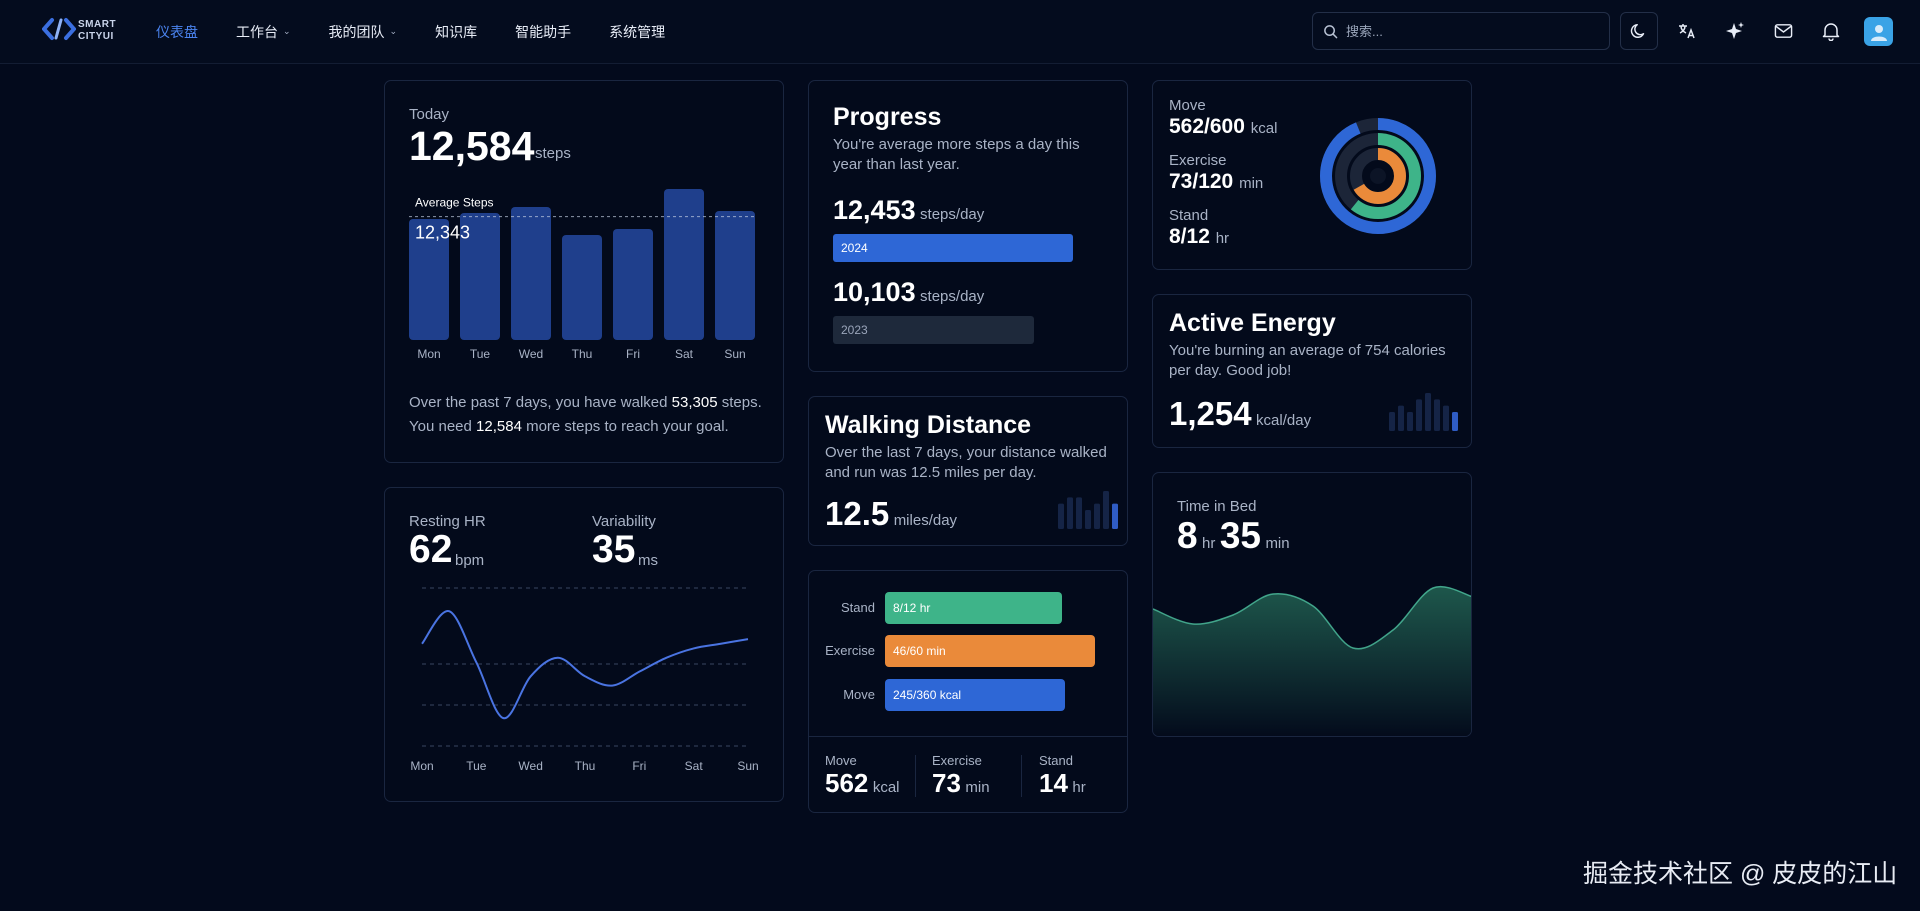 This screenshot has height=911, width=1920. What do you see at coordinates (480, 276) in the screenshot?
I see `step-bar-tue` at bounding box center [480, 276].